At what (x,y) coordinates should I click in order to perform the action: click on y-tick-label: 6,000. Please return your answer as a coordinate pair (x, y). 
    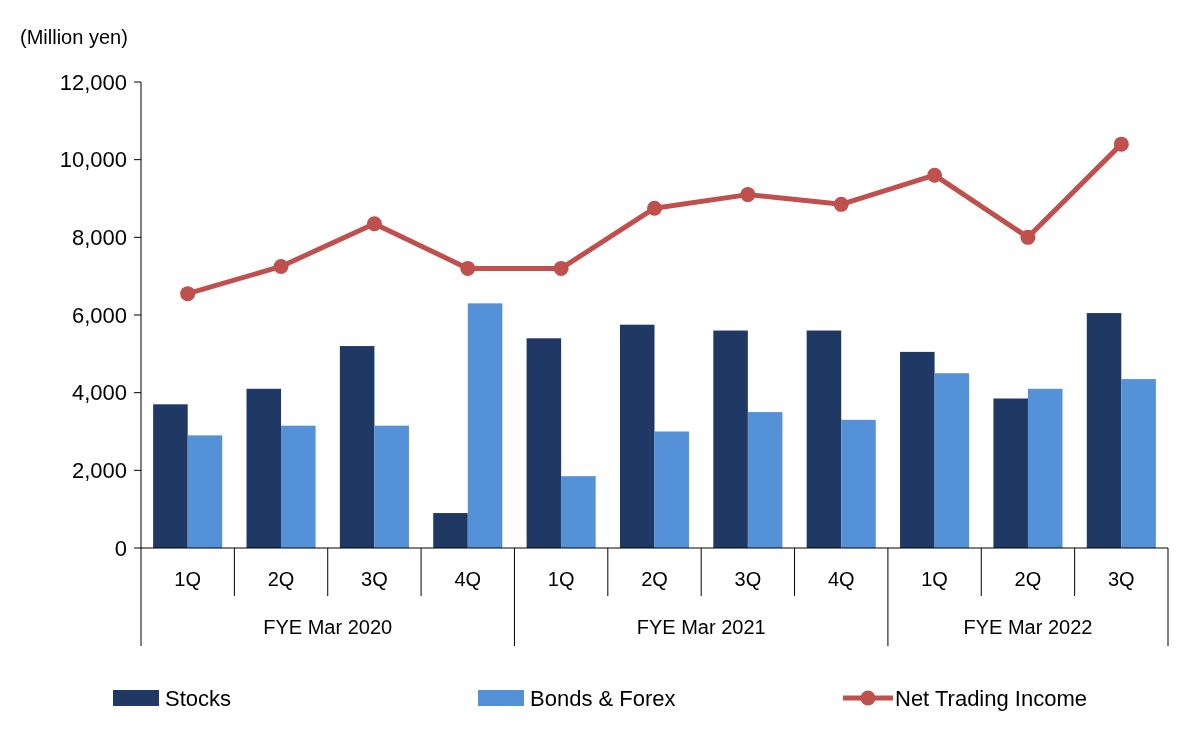
    Looking at the image, I should click on (99, 315).